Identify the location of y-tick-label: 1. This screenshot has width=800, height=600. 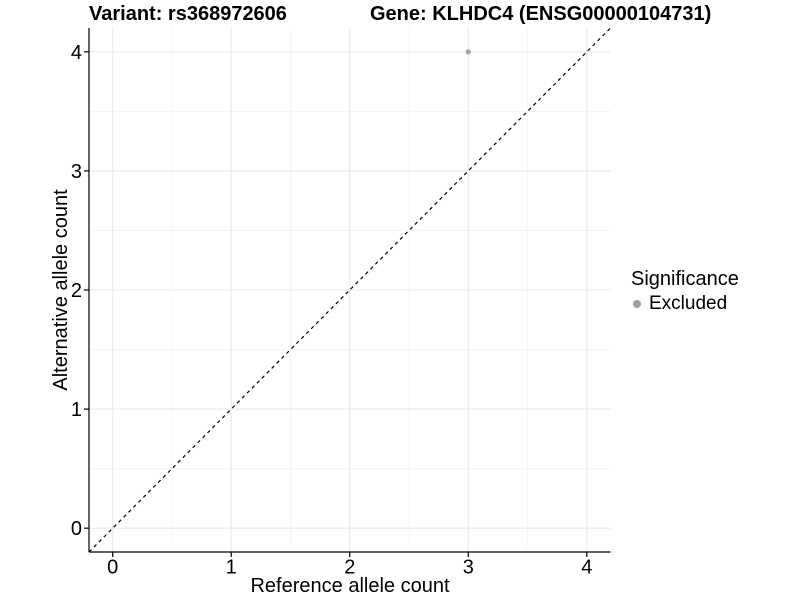
(76, 410).